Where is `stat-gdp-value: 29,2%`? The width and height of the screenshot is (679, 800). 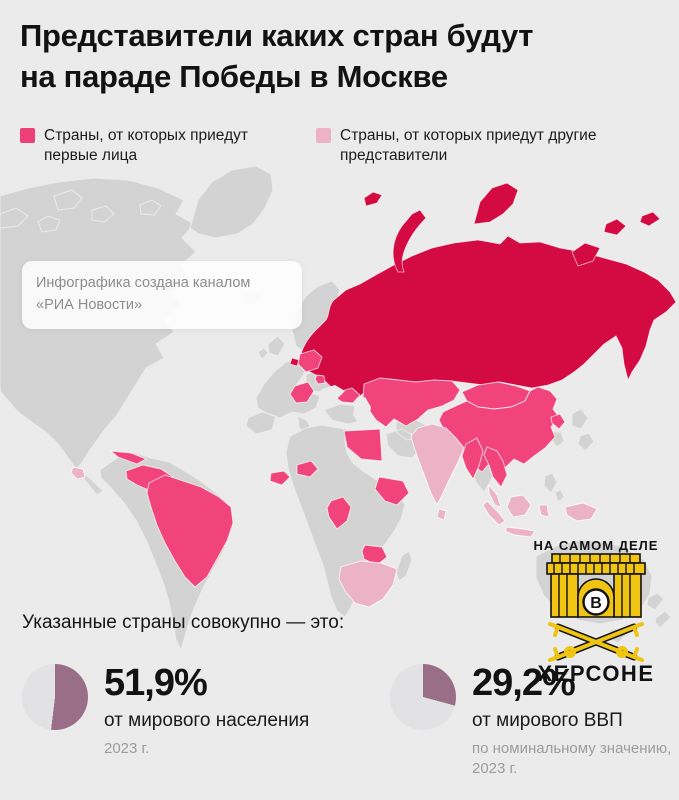 stat-gdp-value: 29,2% is located at coordinates (524, 683).